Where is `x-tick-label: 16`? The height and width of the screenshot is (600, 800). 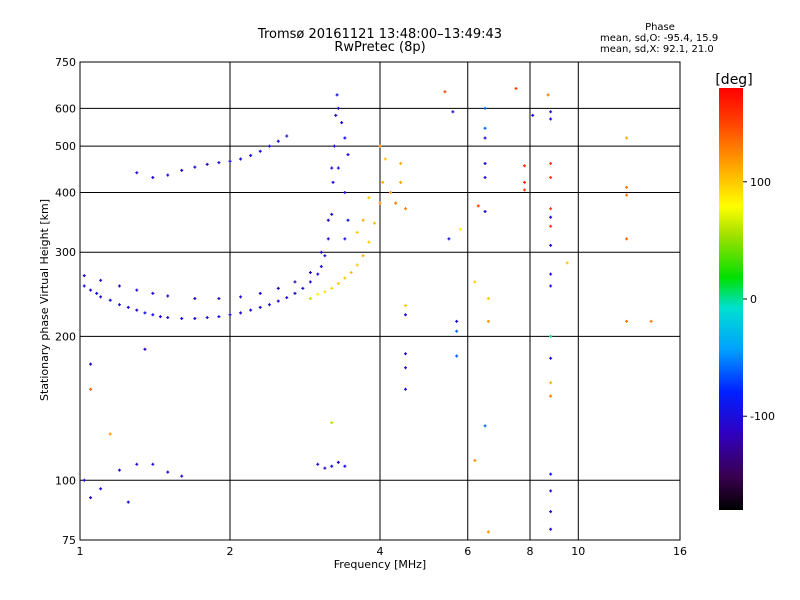 x-tick-label: 16 is located at coordinates (680, 551).